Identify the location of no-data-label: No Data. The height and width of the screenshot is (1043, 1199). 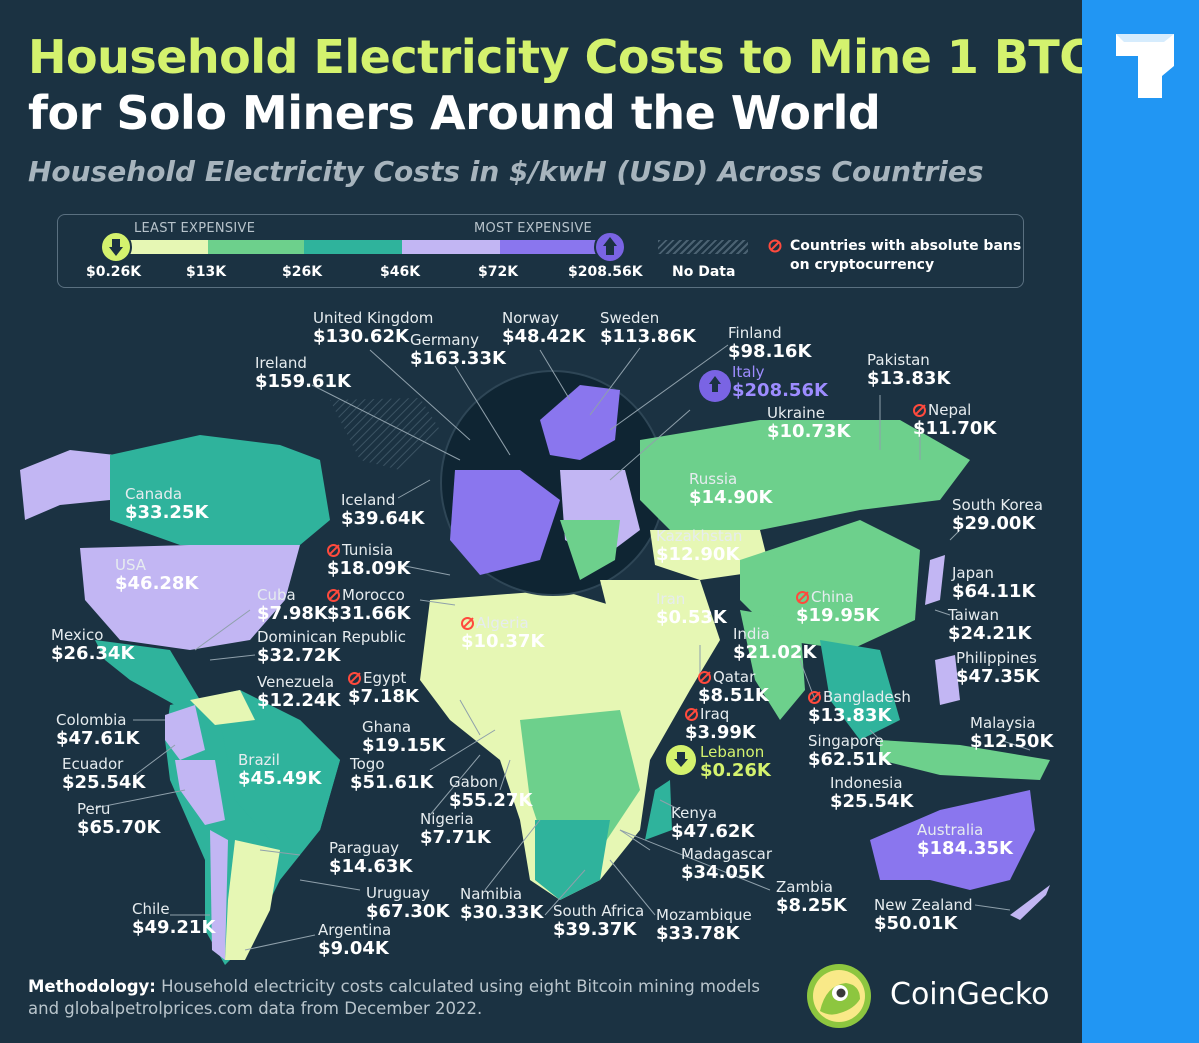
(704, 272).